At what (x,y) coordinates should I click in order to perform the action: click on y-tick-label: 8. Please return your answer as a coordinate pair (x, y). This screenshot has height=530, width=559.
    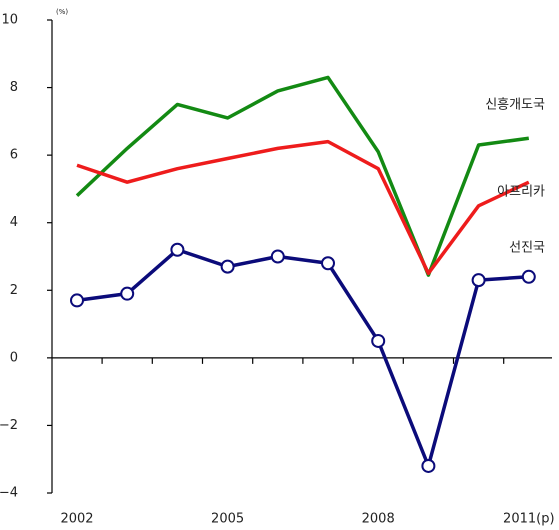
    Looking at the image, I should click on (14, 87).